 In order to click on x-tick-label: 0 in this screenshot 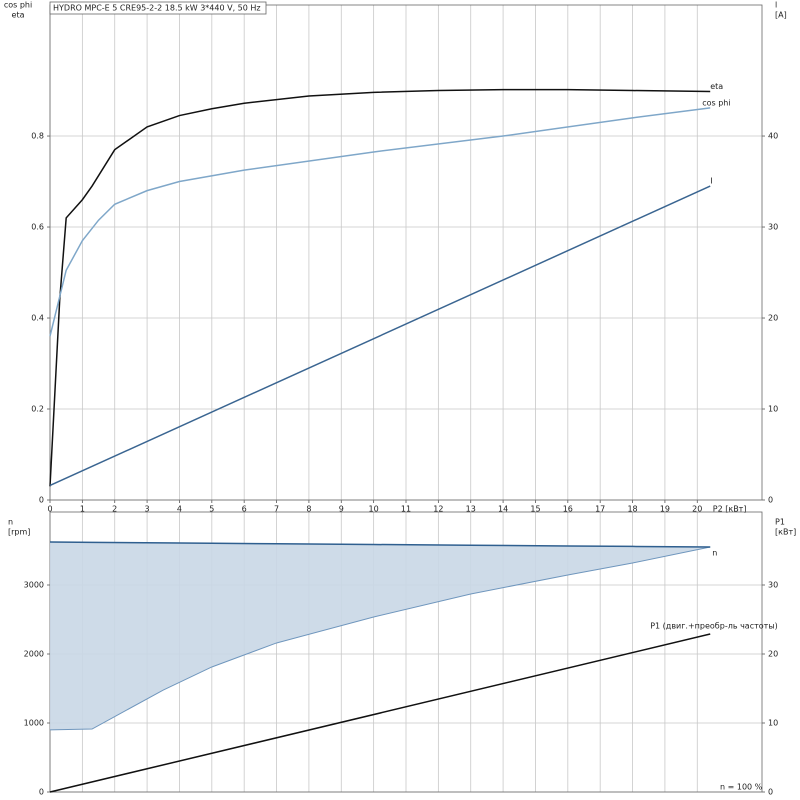, I will do `click(49, 509)`.